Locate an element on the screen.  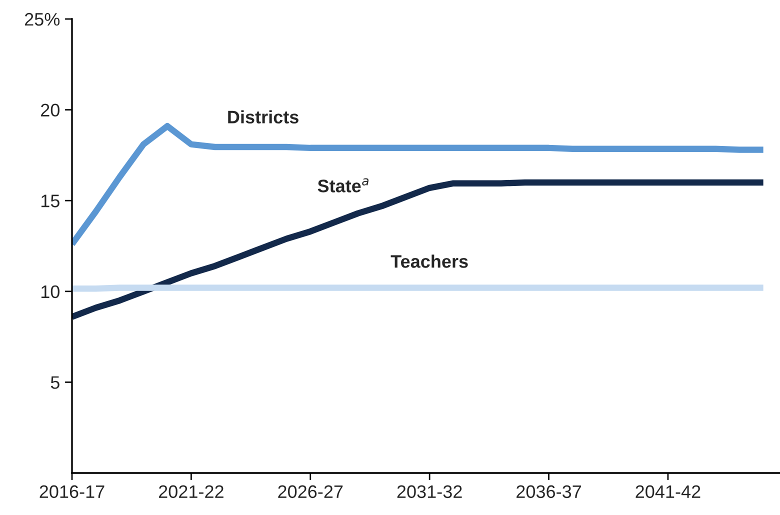
series-label: Districts is located at coordinates (263, 117).